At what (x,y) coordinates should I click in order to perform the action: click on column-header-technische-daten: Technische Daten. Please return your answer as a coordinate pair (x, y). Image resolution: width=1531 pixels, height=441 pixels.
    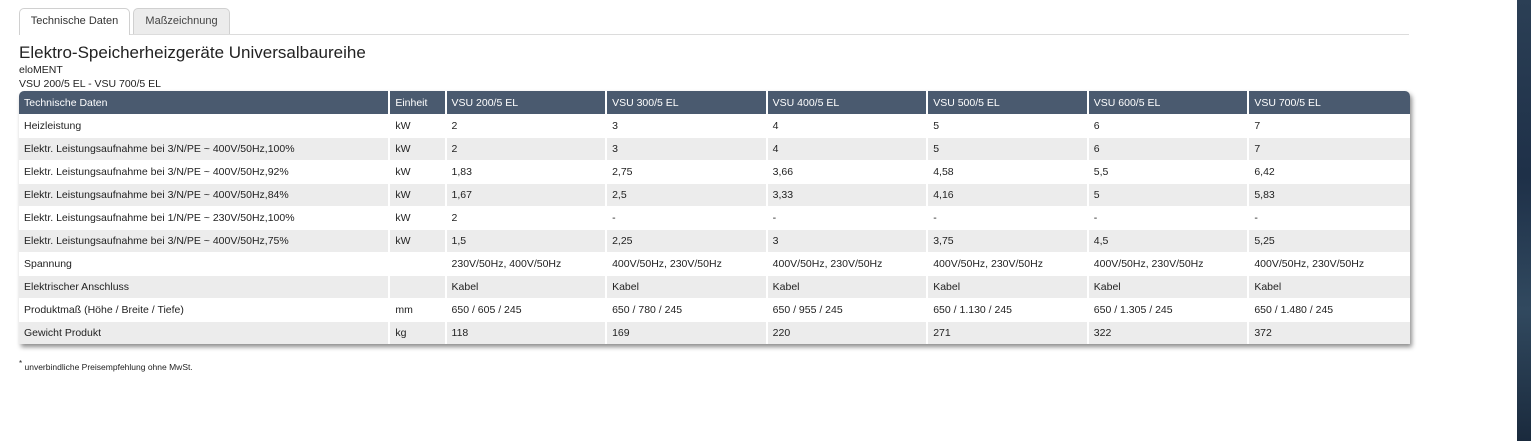
    Looking at the image, I should click on (205, 102).